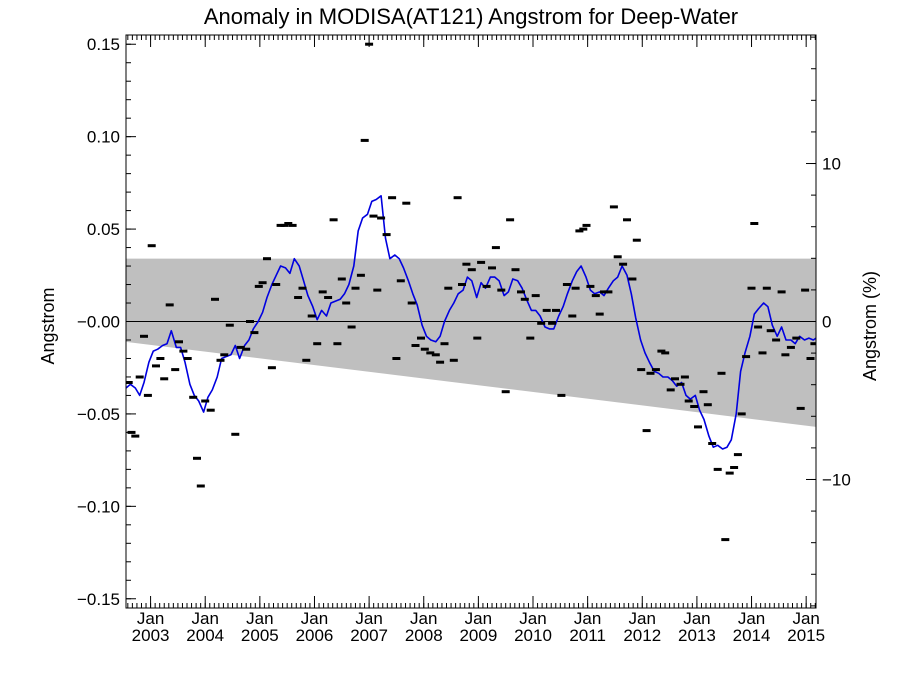 This screenshot has height=675, width=900. What do you see at coordinates (751, 618) in the screenshot?
I see `x-tick-month: Jan` at bounding box center [751, 618].